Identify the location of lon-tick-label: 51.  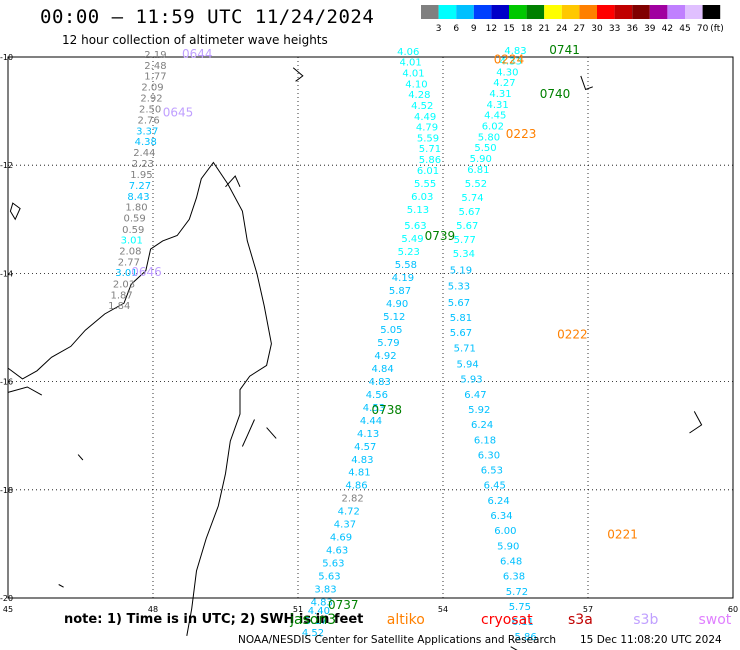
(298, 609).